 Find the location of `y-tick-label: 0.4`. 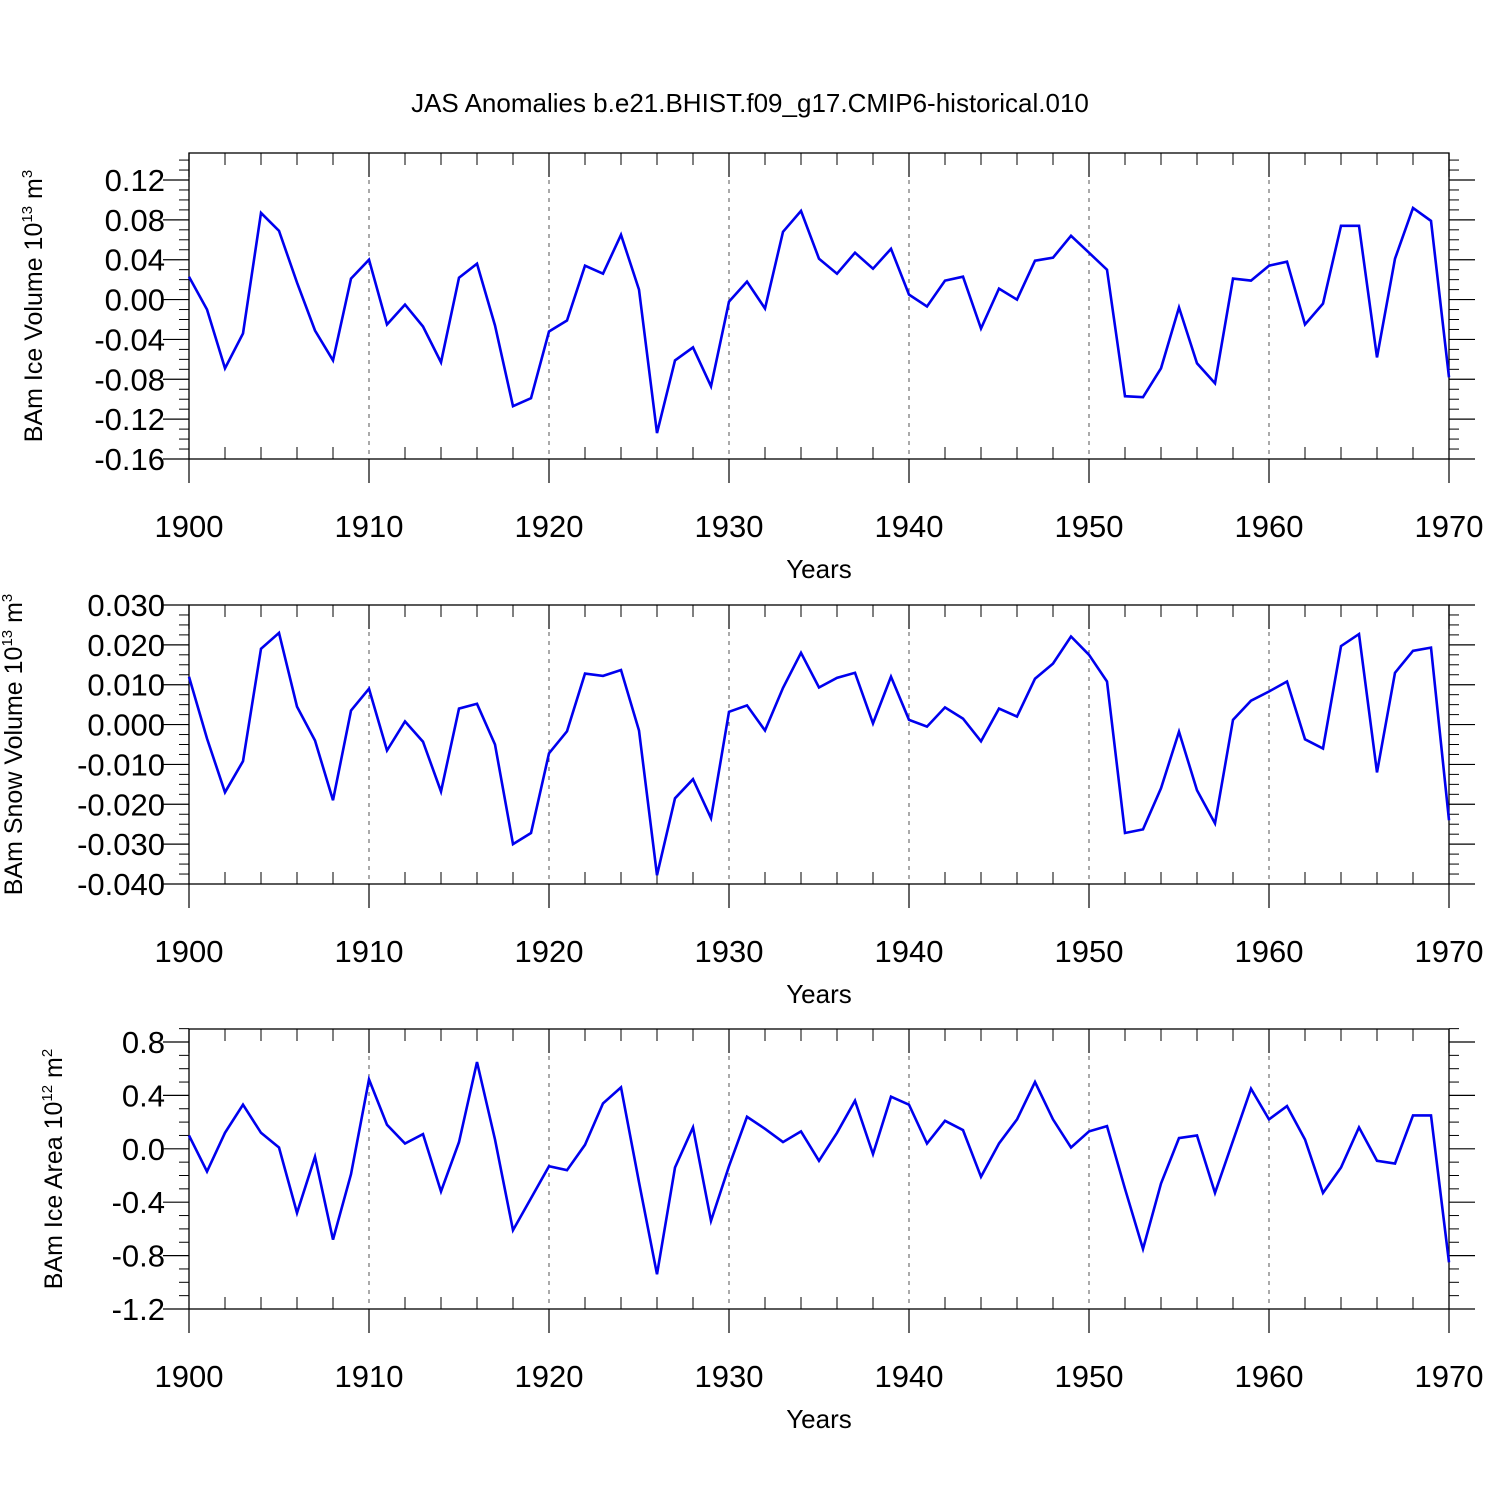

y-tick-label: 0.4 is located at coordinates (143, 1095).